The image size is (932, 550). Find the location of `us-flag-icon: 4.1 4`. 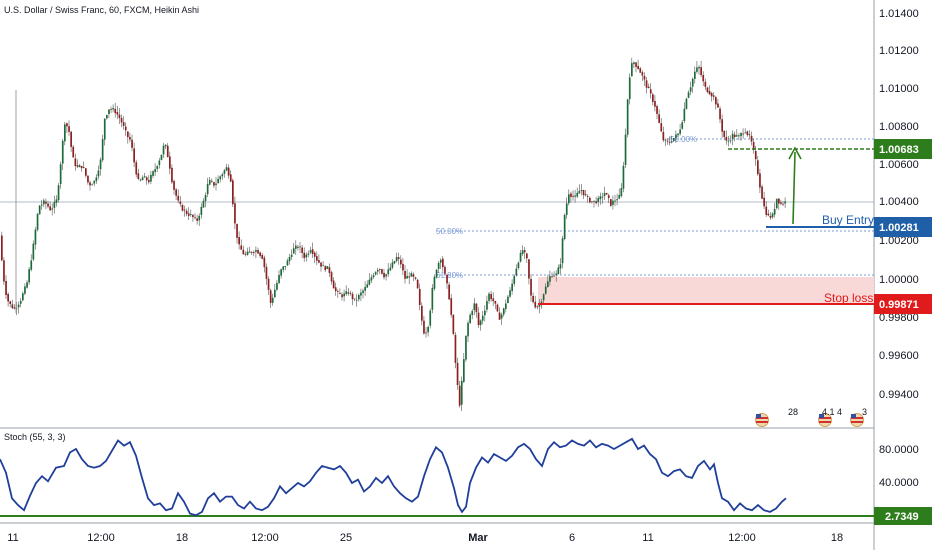

us-flag-icon: 4.1 4 is located at coordinates (830, 417).